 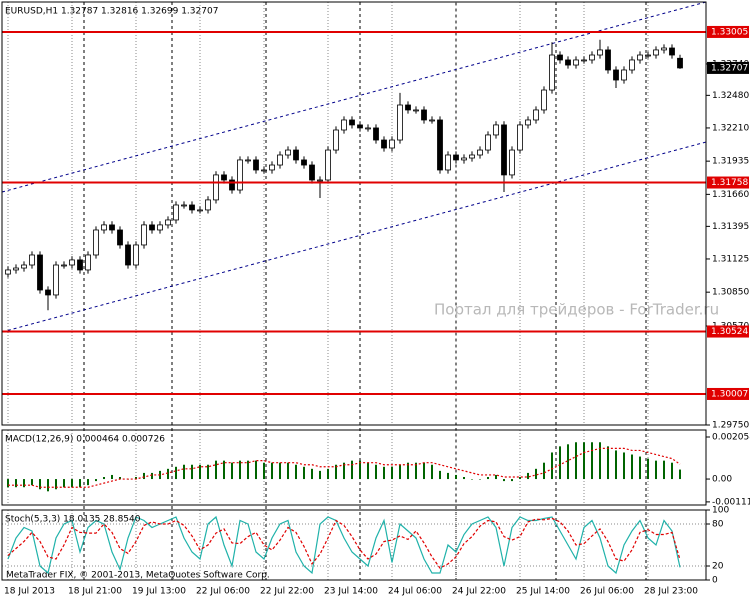 I want to click on x-tick-label: 19 Jul 13:00, so click(x=159, y=592).